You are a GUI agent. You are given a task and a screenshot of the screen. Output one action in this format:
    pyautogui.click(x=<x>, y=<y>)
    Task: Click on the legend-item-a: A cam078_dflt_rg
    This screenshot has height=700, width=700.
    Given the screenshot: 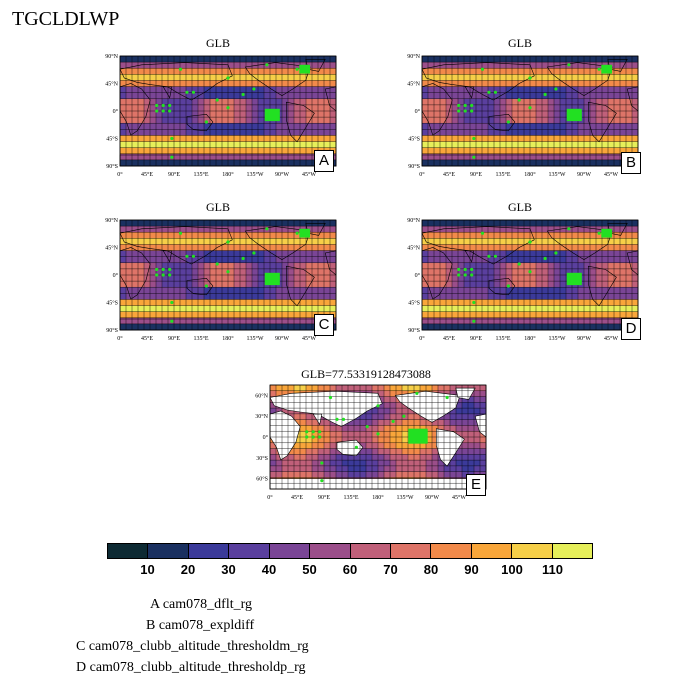 What is the action you would take?
    pyautogui.click(x=201, y=604)
    